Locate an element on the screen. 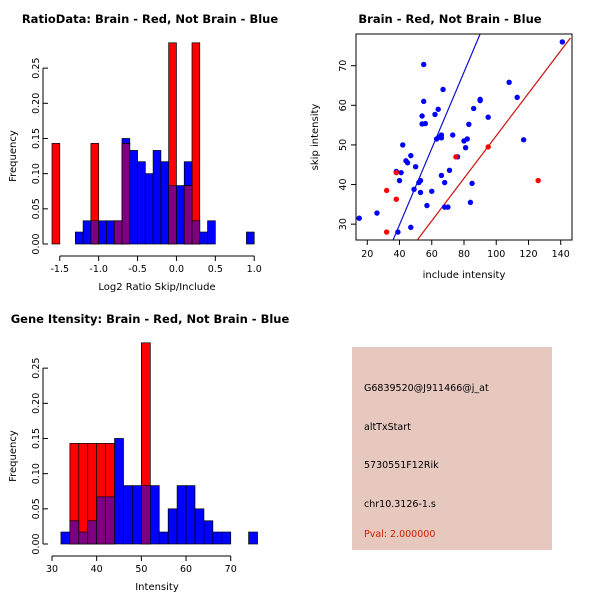 The image size is (600, 600). x-tick-label: 30 is located at coordinates (52, 569).